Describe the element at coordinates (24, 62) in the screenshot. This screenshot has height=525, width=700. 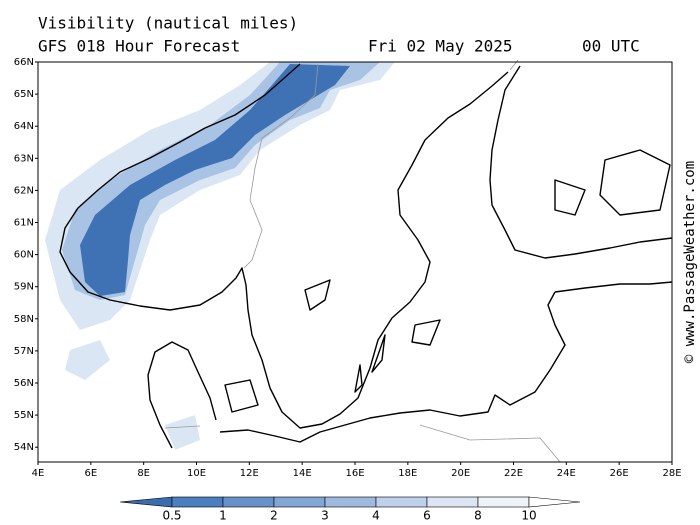
I see `lat-label: 66N` at that location.